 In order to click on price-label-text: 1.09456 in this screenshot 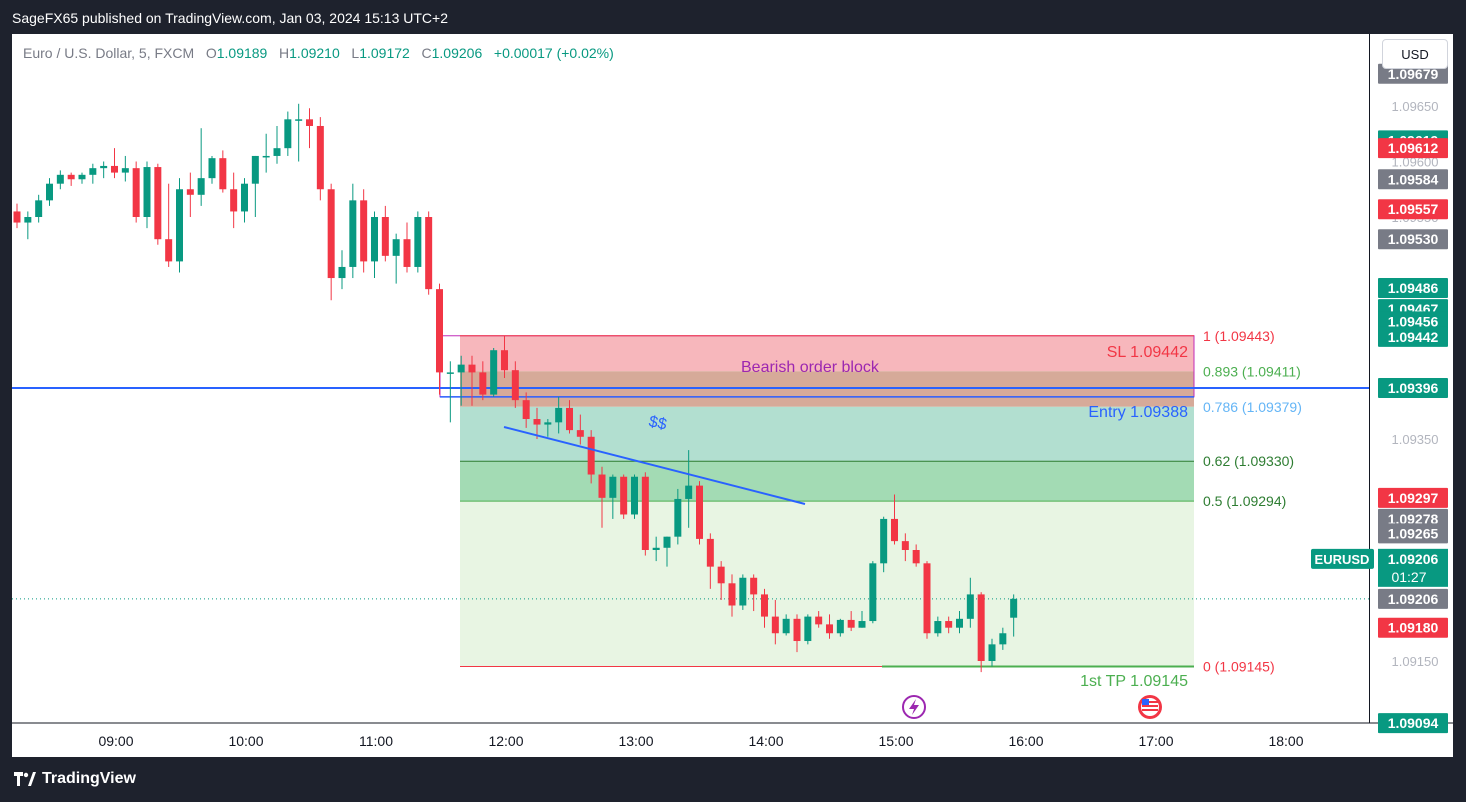, I will do `click(1413, 321)`.